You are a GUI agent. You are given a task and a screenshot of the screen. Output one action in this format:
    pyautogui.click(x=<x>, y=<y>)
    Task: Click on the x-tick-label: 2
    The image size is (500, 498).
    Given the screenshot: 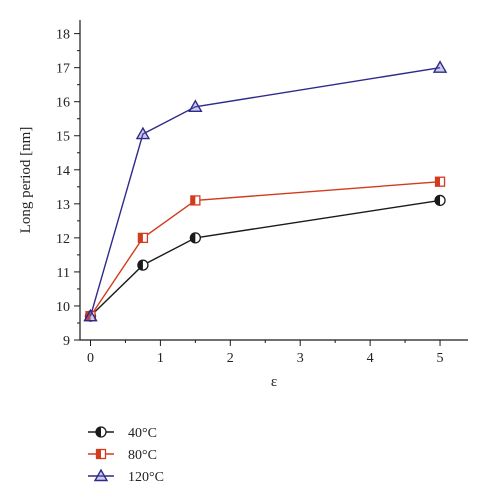 What is the action you would take?
    pyautogui.click(x=230, y=358)
    